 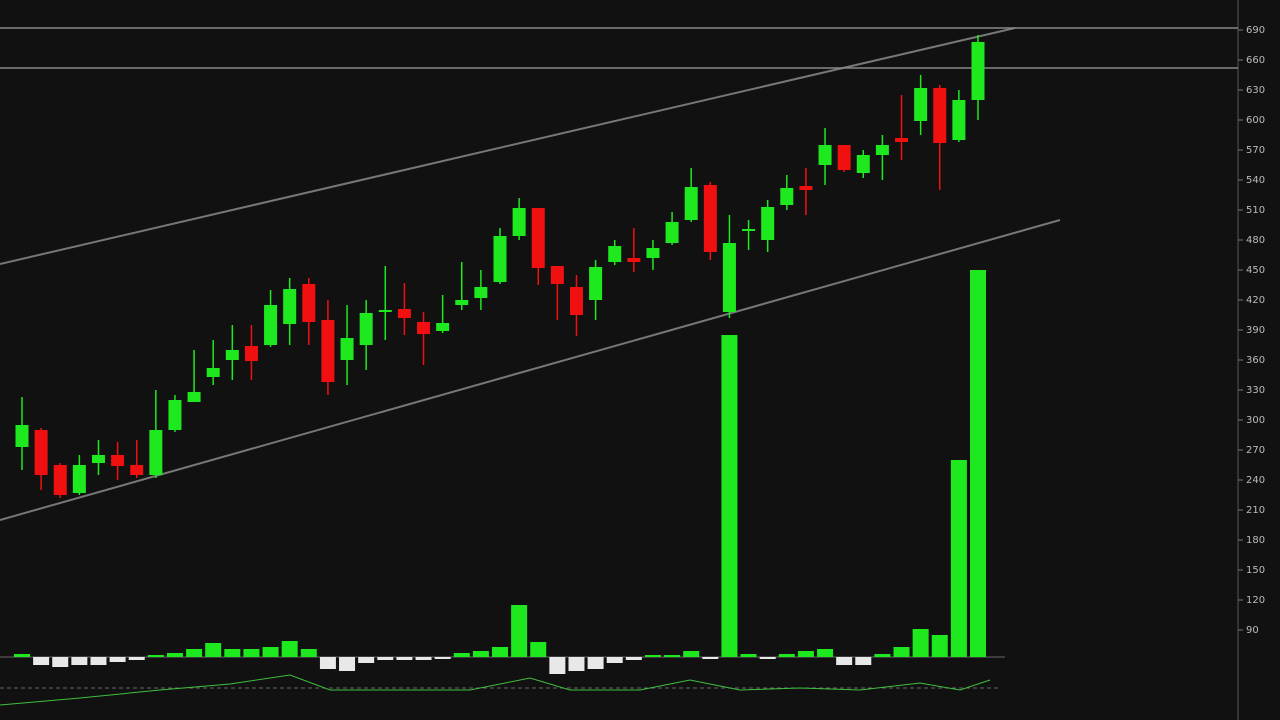 What do you see at coordinates (1255, 450) in the screenshot?
I see `y-tick-label: 270` at bounding box center [1255, 450].